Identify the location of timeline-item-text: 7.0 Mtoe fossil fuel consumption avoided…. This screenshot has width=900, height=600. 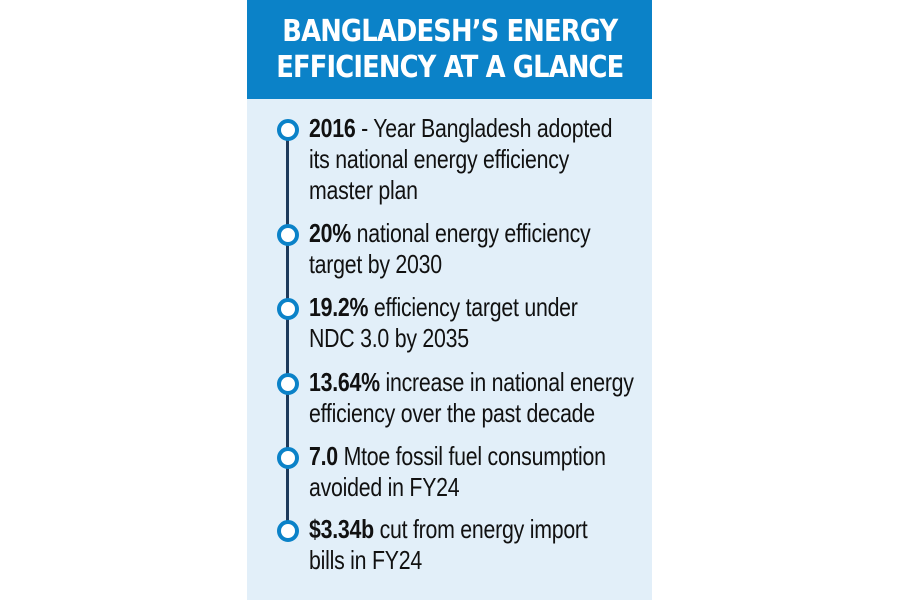
(473, 472).